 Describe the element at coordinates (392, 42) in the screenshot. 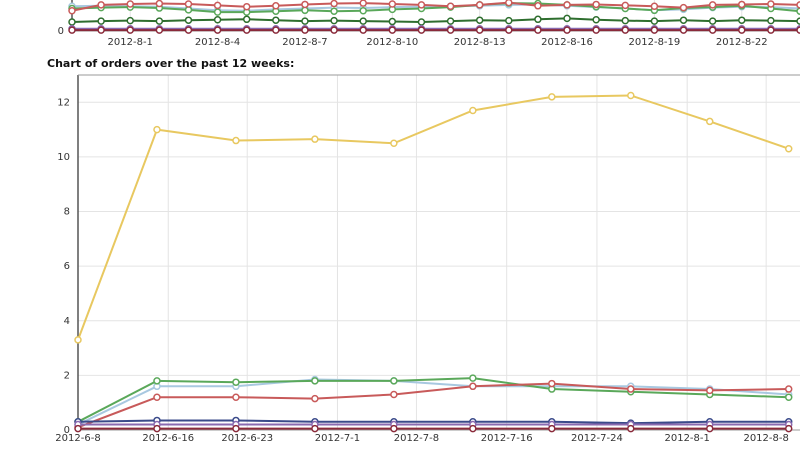

I see `x-tick-label: 2012-8-10` at that location.